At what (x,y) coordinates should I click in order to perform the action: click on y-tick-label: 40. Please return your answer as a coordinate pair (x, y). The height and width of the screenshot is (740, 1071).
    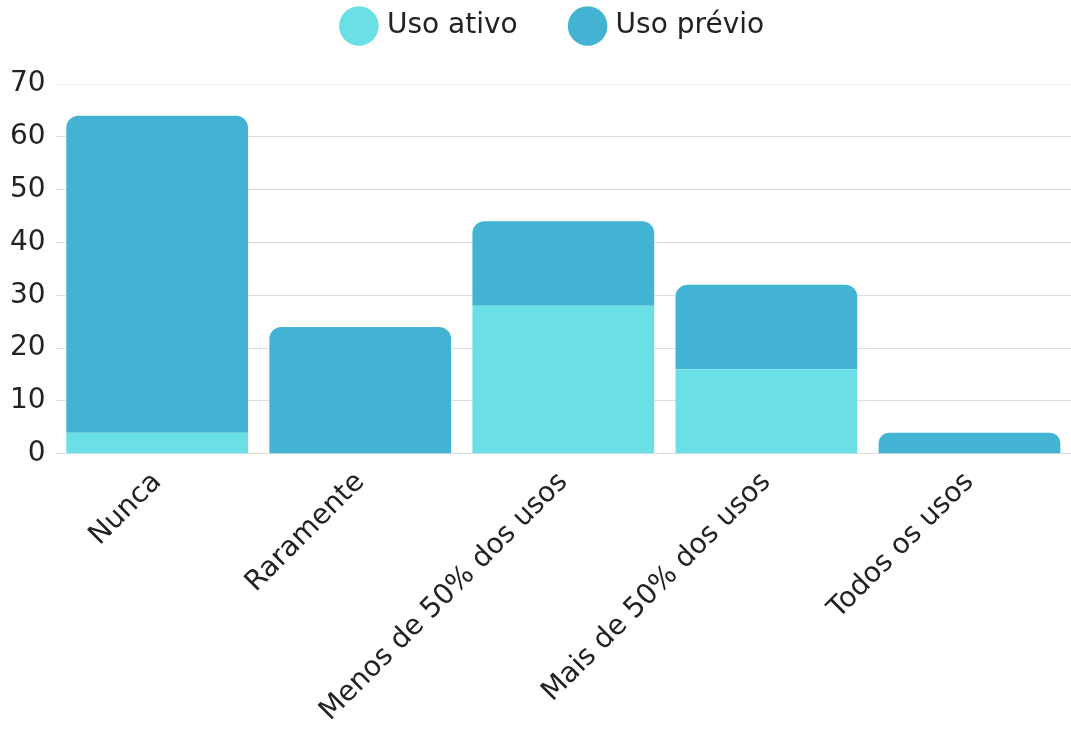
    Looking at the image, I should click on (27, 240).